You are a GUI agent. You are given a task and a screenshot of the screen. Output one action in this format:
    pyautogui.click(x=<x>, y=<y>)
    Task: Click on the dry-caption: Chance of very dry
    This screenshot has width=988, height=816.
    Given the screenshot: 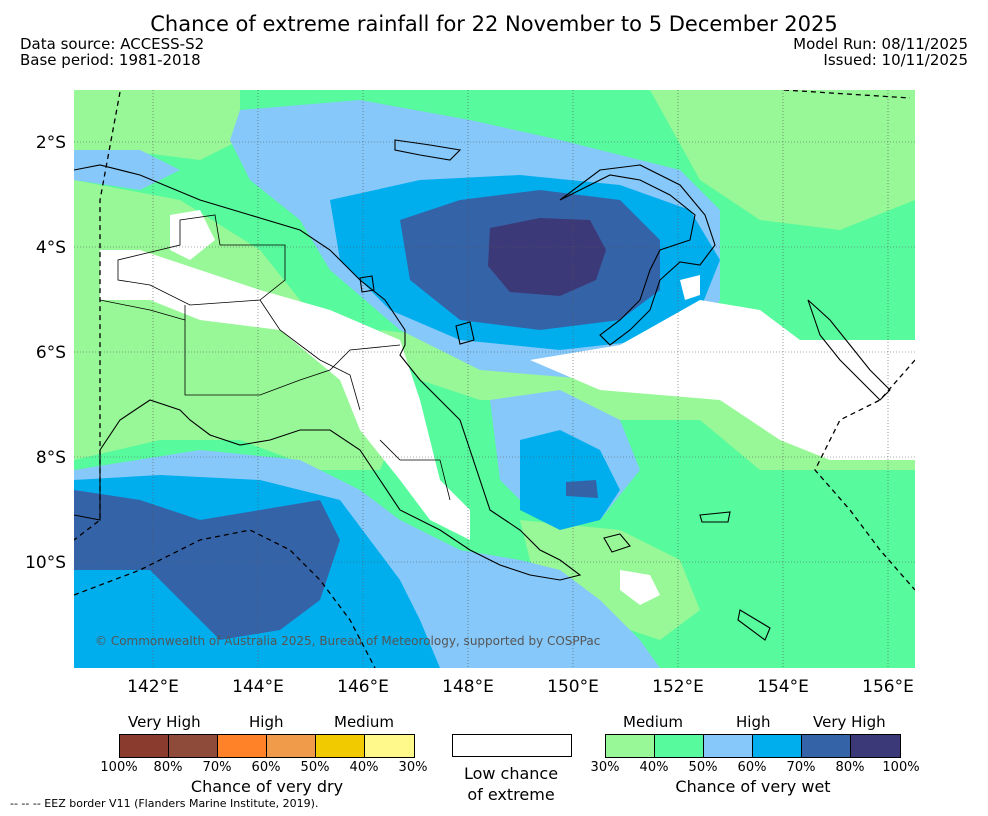 What is the action you would take?
    pyautogui.click(x=267, y=786)
    